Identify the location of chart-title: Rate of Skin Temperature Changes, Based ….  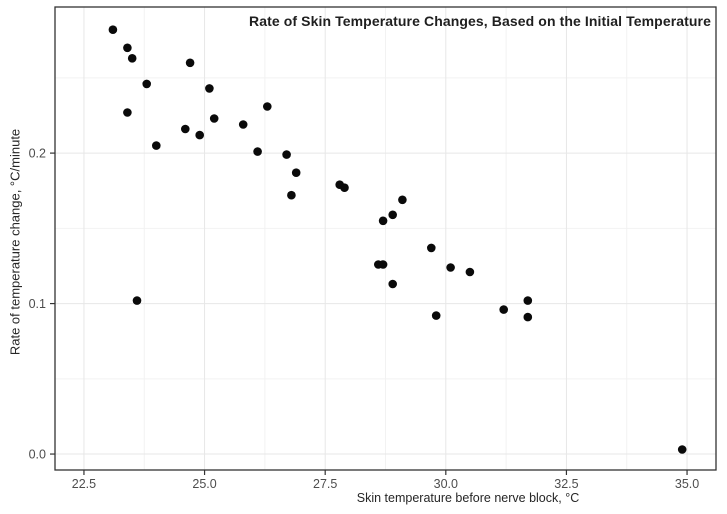
(480, 21).